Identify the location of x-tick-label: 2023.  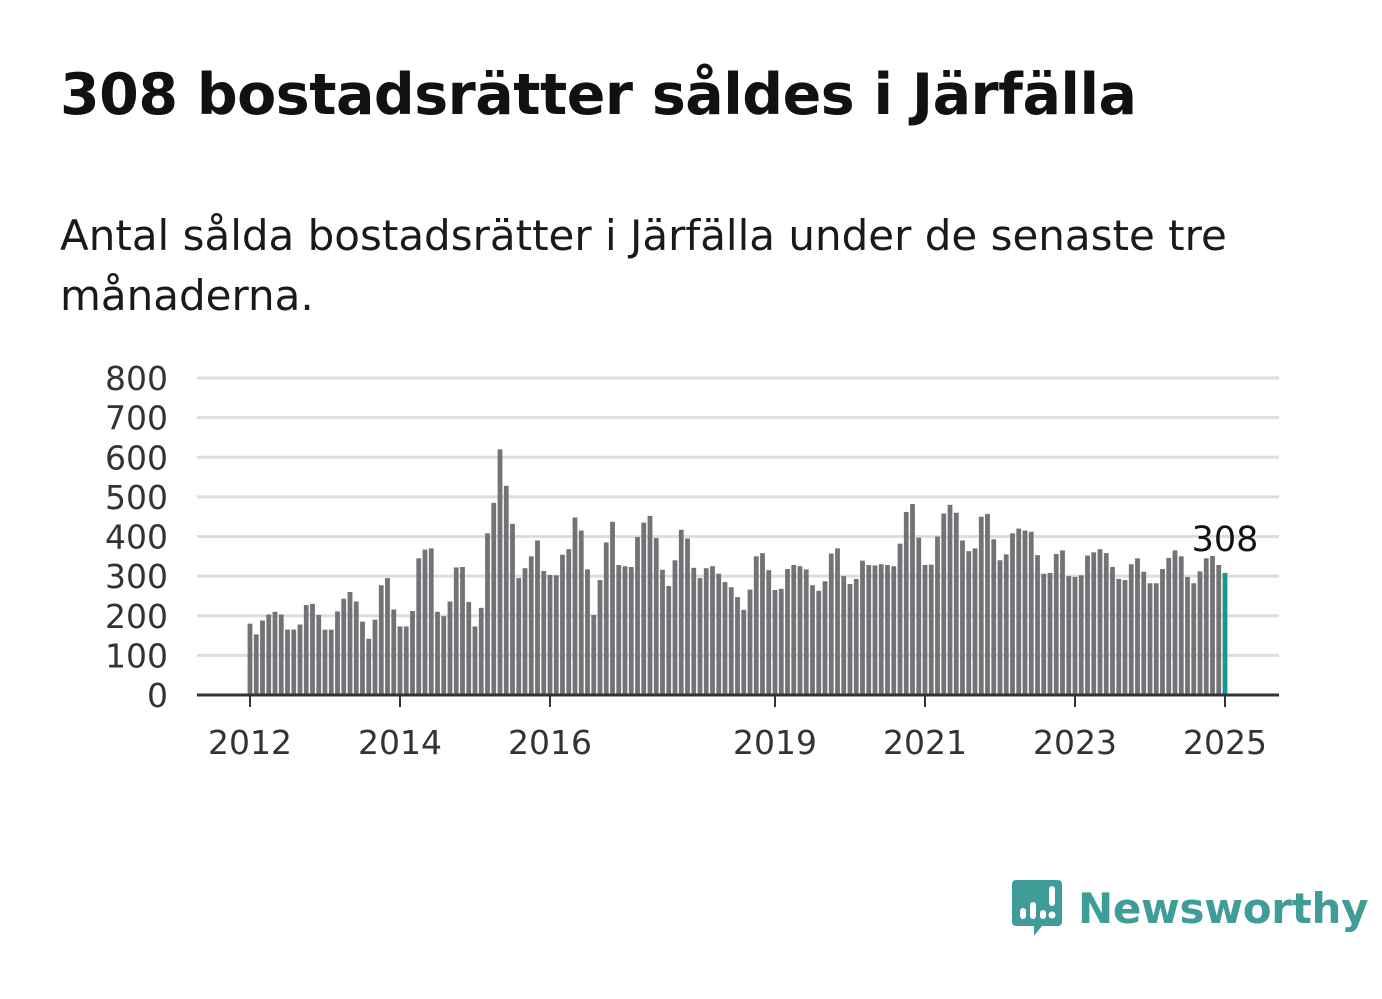
(1075, 742).